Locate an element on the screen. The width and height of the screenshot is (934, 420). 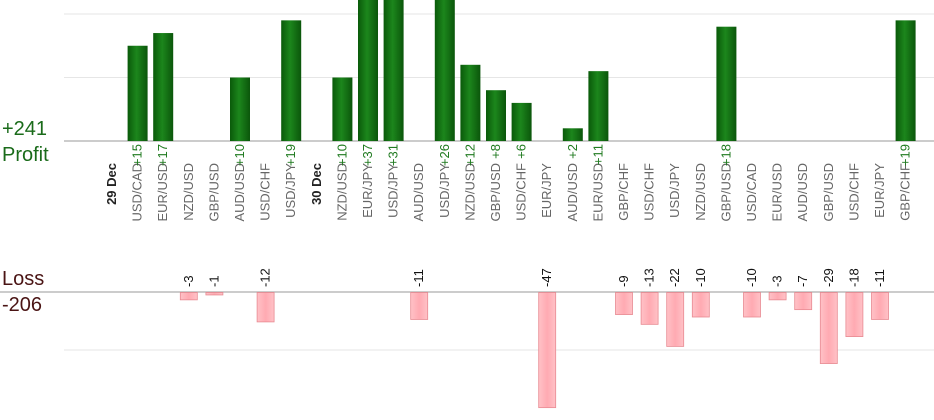
profit-value-label: +8 is located at coordinates (495, 151).